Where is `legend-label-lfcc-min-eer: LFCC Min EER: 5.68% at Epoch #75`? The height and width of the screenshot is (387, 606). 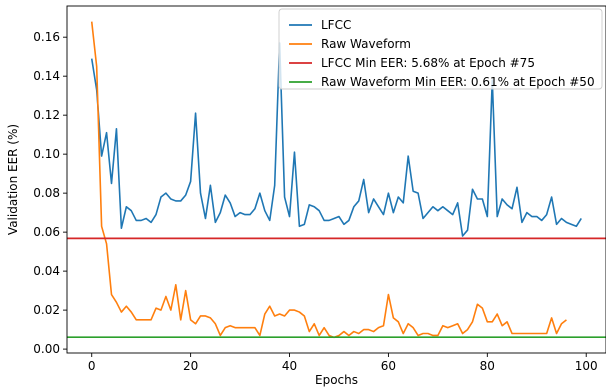
legend-label-lfcc-min-eer: LFCC Min EER: 5.68% at Epoch #75 is located at coordinates (428, 63).